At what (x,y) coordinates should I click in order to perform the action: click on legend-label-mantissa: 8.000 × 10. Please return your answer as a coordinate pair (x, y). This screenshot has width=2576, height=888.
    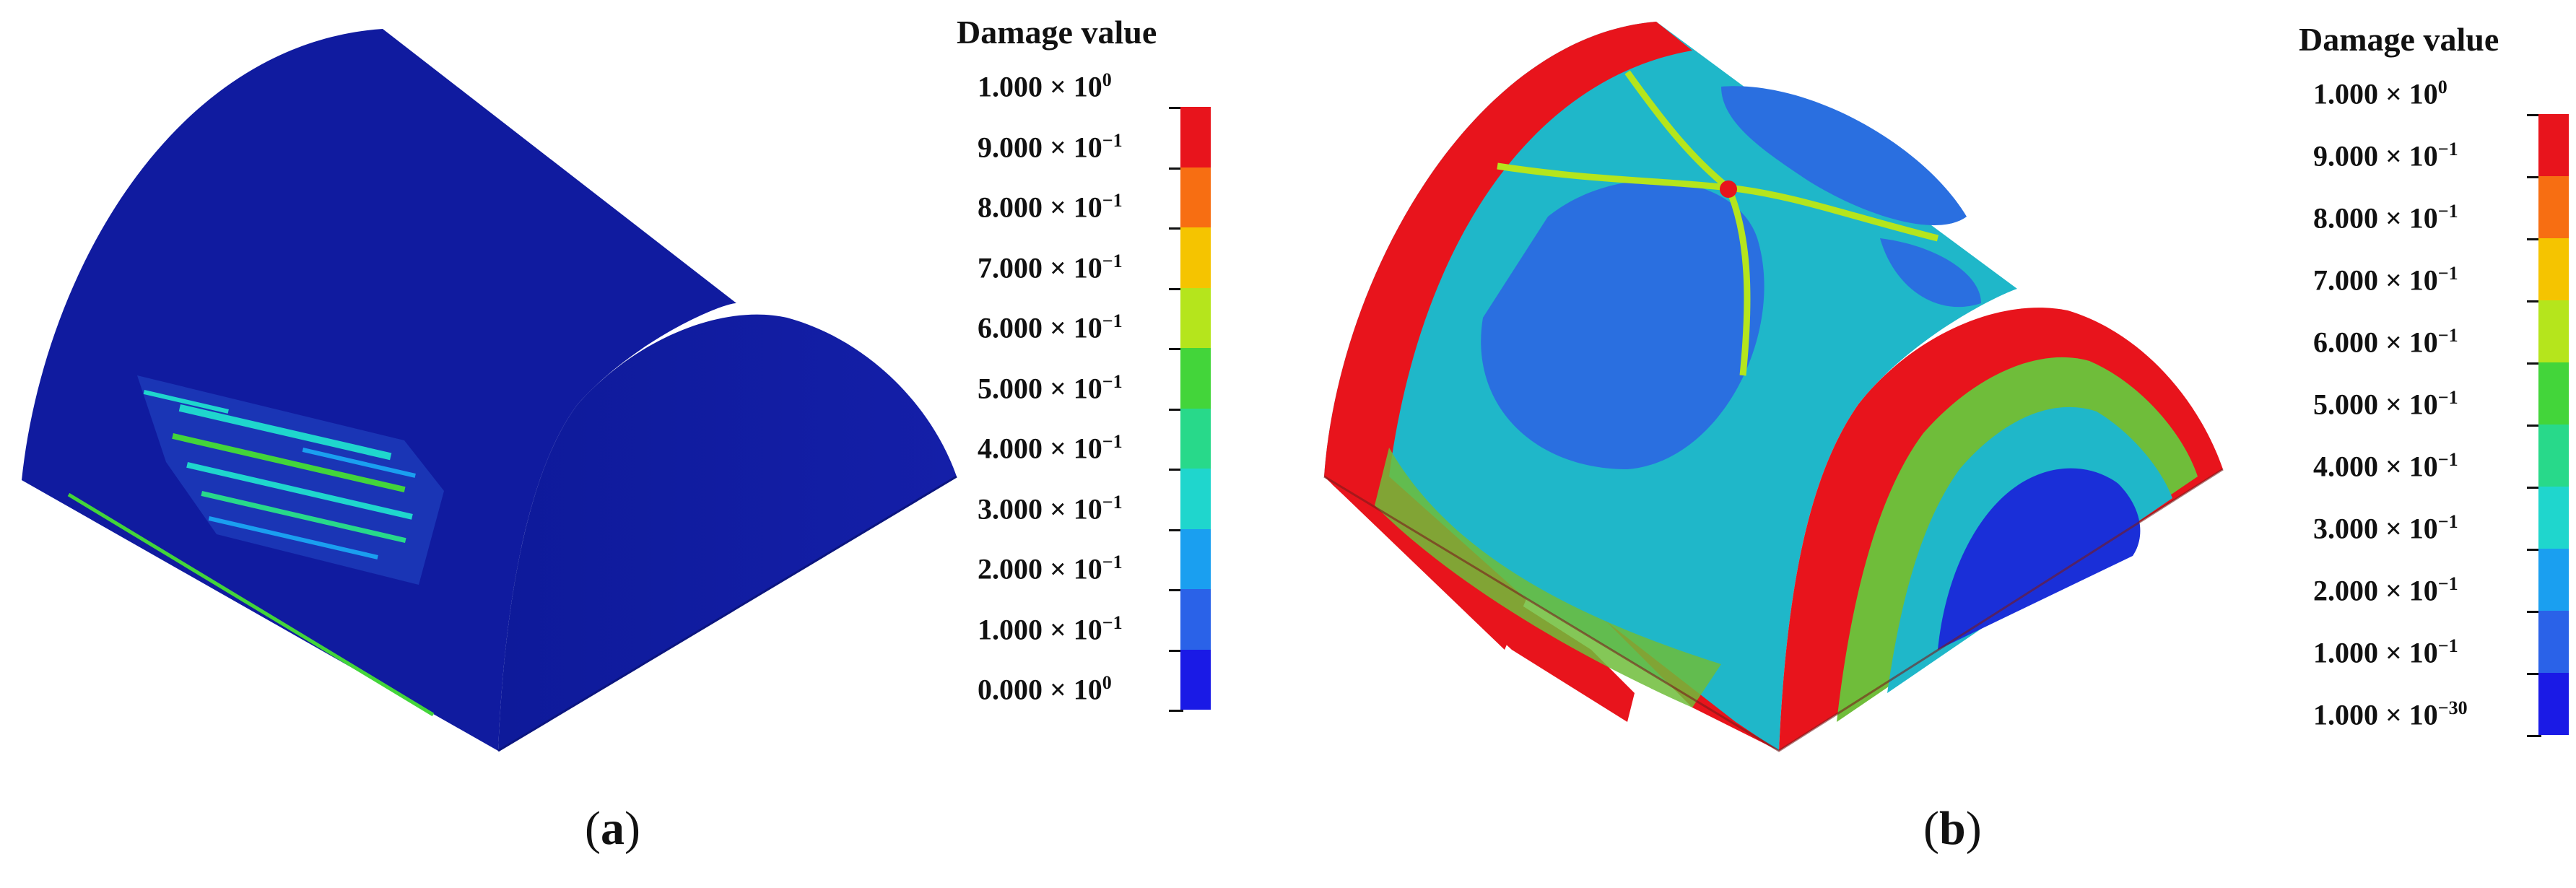
    Looking at the image, I should click on (1040, 207).